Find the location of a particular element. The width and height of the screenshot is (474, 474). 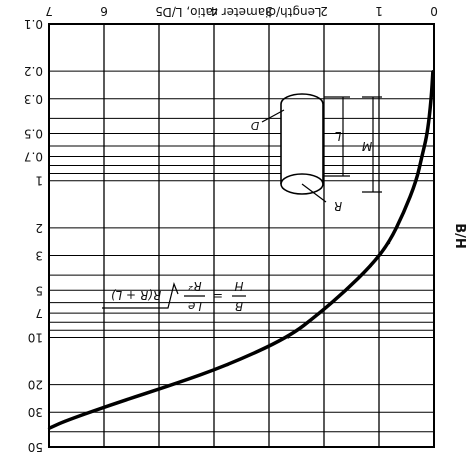

x-axis-label: Length/diameter ratio, L/D is located at coordinates (242, 12).